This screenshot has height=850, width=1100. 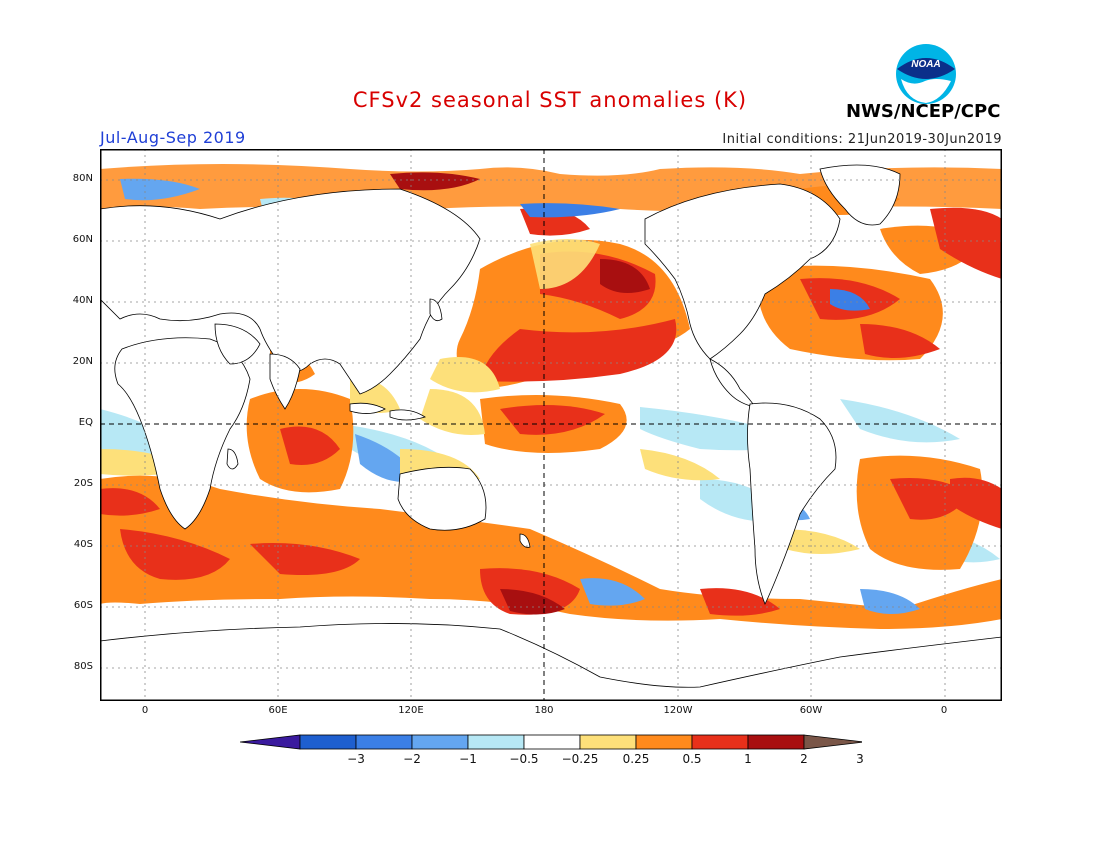 I want to click on colorbar-label: −3, so click(x=356, y=759).